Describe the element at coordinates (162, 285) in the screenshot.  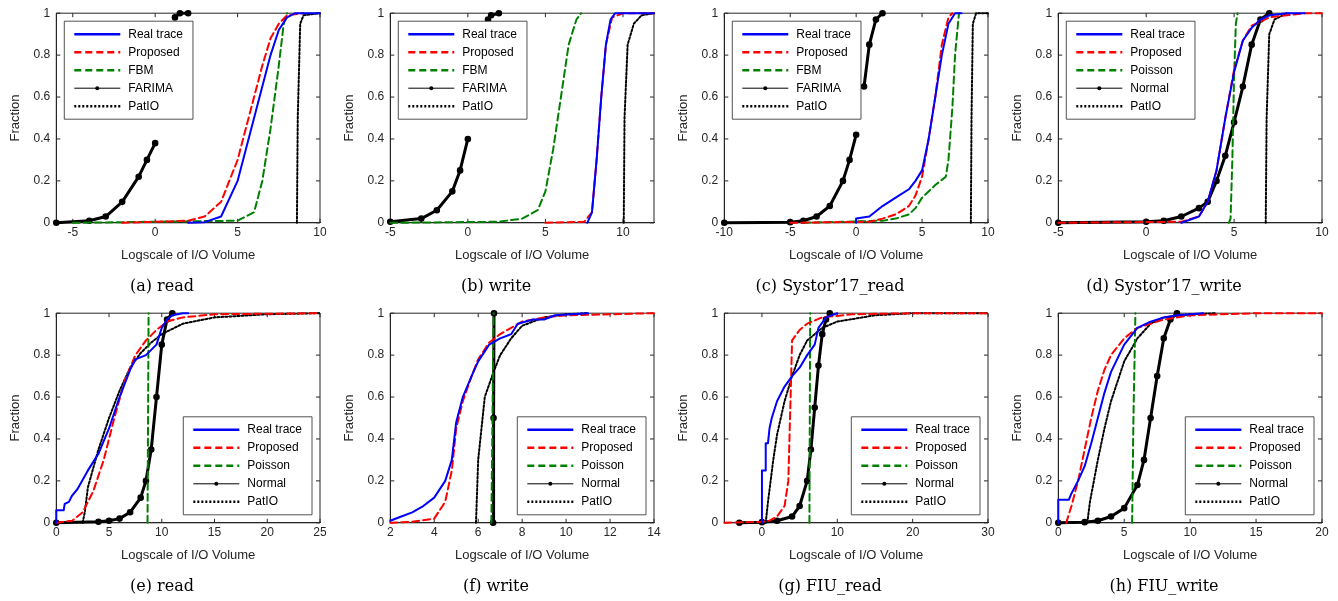
I see `text: (a) read` at that location.